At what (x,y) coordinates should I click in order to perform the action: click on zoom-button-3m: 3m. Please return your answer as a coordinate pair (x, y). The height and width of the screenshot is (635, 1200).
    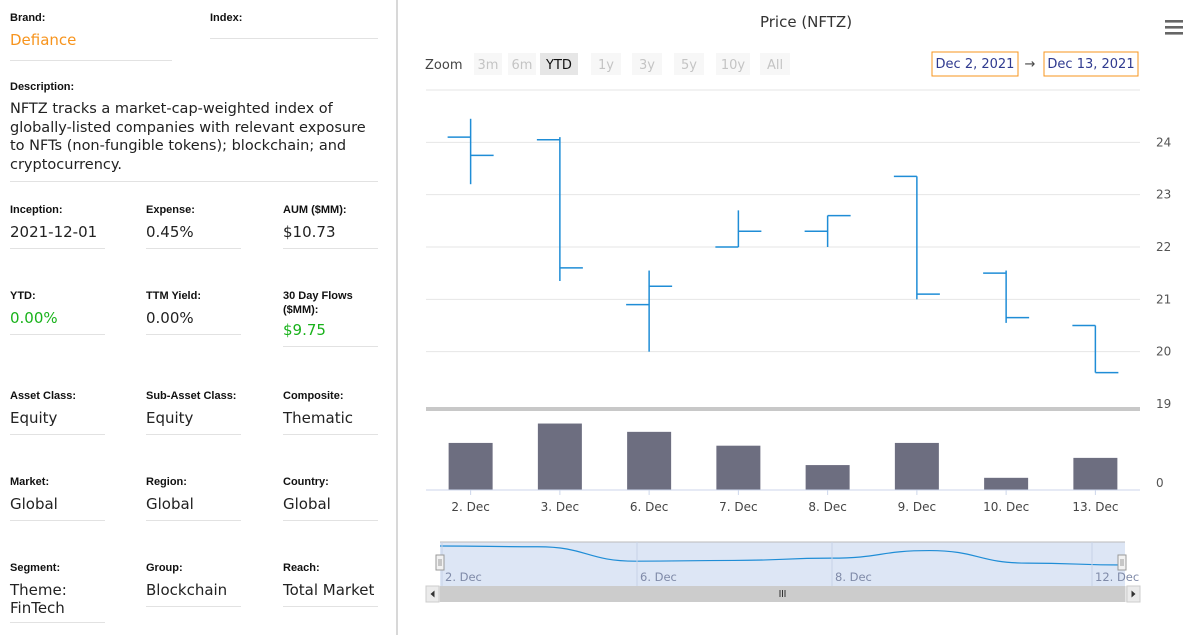
    Looking at the image, I should click on (488, 64).